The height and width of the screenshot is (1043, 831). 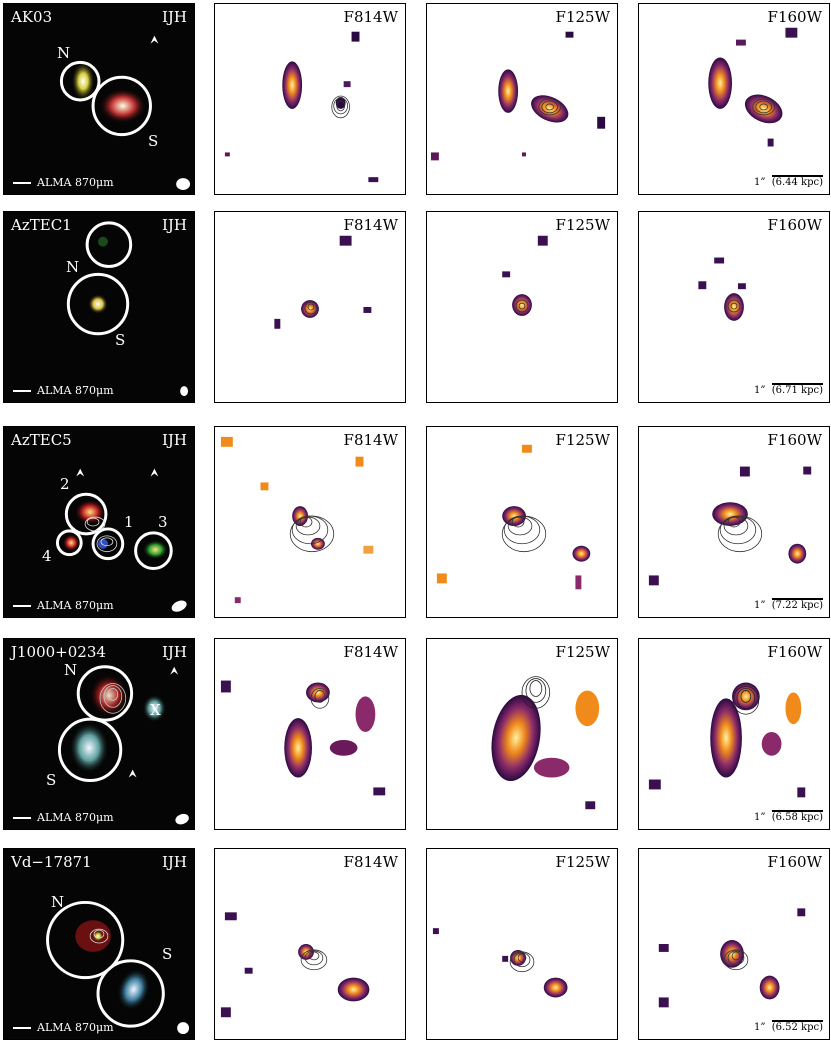 I want to click on row5-f160w-panel: F160W 1” (6.52 kpc), so click(x=734, y=944).